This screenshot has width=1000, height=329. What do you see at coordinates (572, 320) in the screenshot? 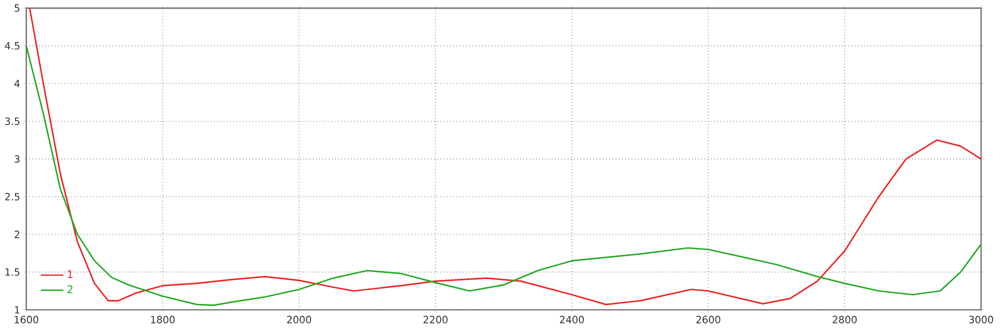
I see `x-tick-label: 2400` at bounding box center [572, 320].